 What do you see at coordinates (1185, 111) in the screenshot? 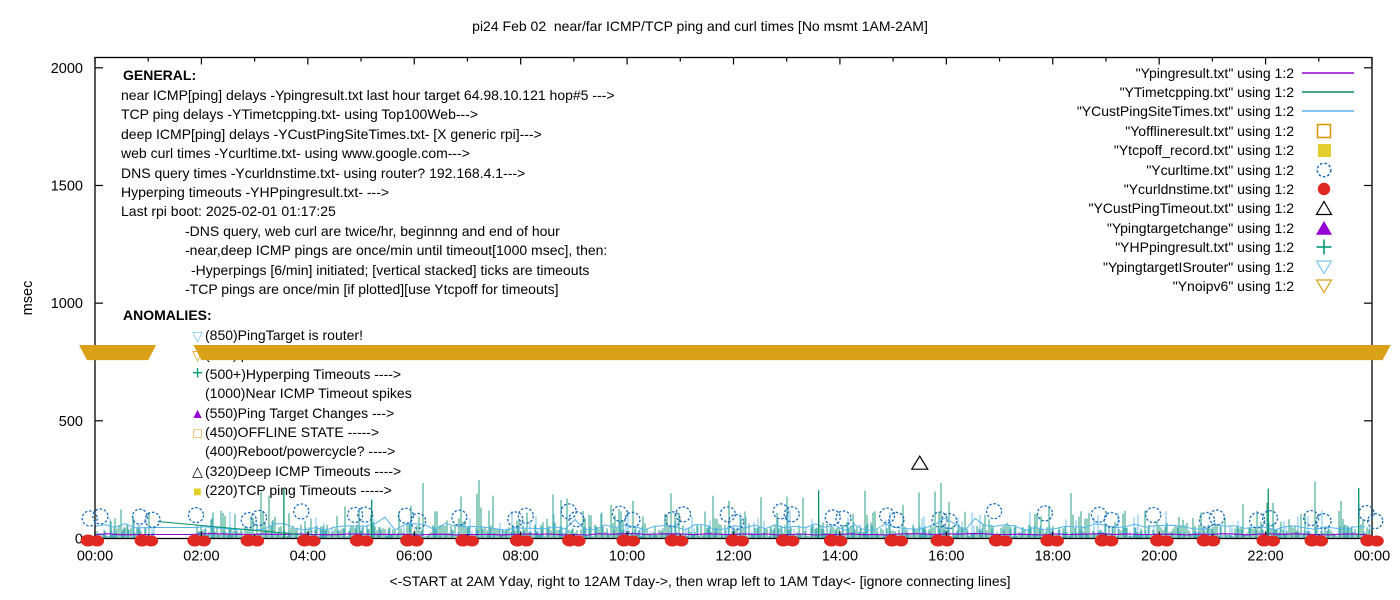
I see `legend-label: "YCustPingSiteTimes.txt" using 1:2` at bounding box center [1185, 111].